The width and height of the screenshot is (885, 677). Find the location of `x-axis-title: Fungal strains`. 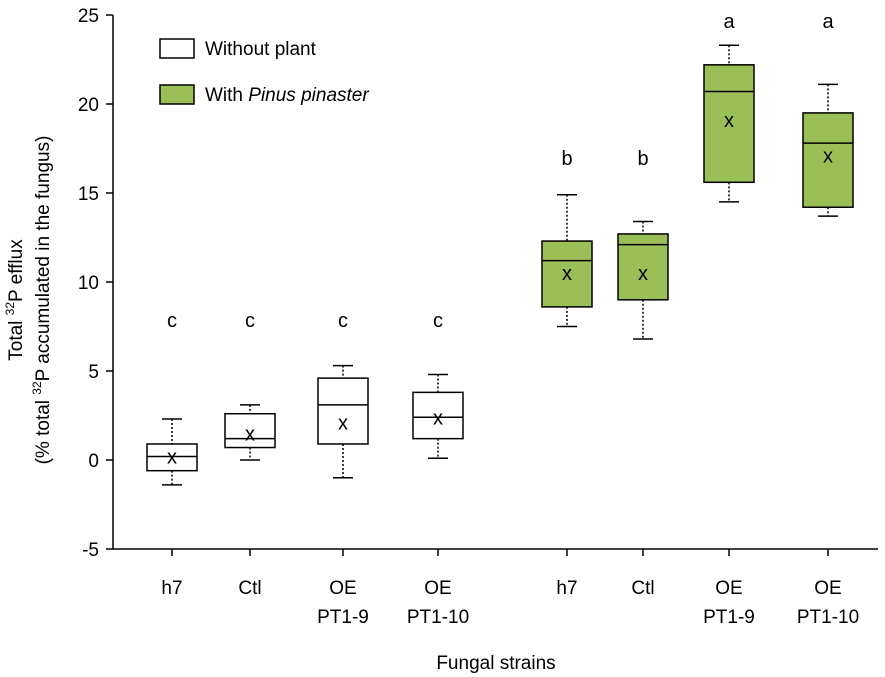

x-axis-title: Fungal strains is located at coordinates (495, 663).